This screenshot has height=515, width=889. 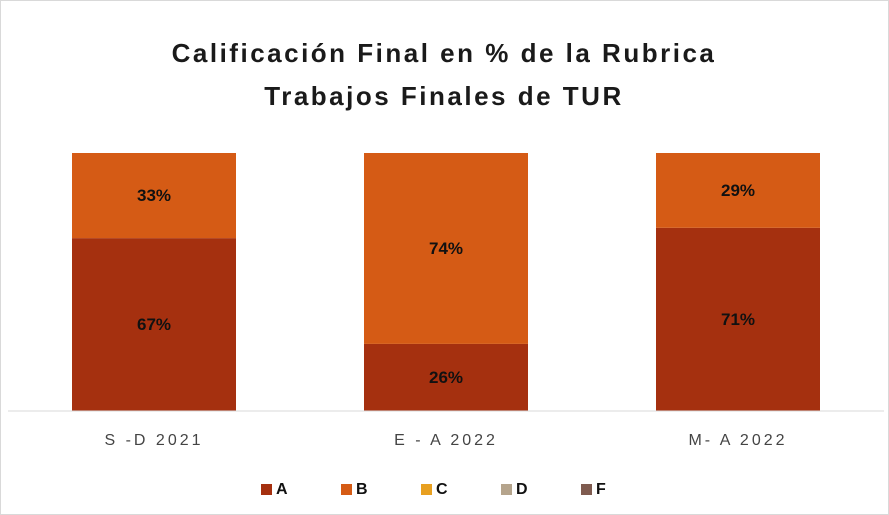 I want to click on x-tick-label: E - A 2022, so click(x=446, y=440).